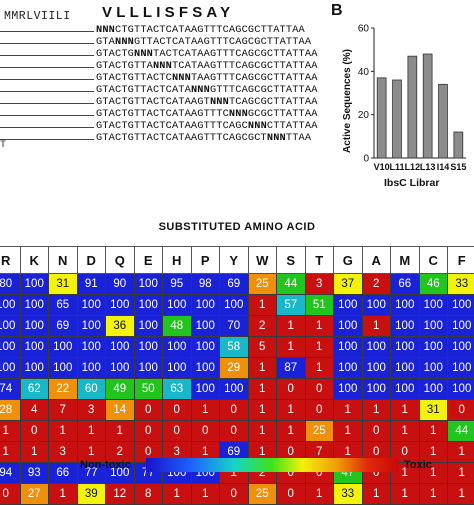  I want to click on x-tick-label: V10, so click(382, 167).